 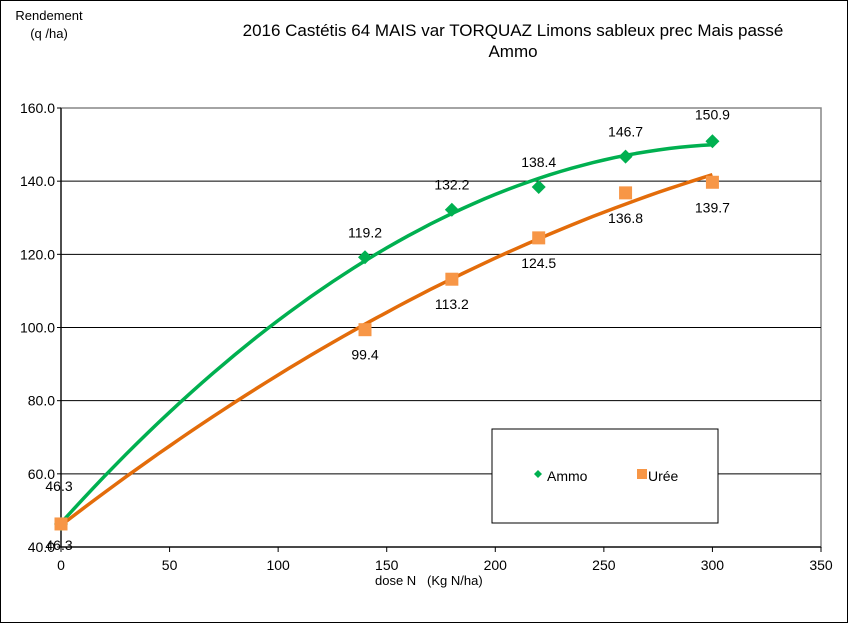 I want to click on legend-uree-label: Urée, so click(x=663, y=476).